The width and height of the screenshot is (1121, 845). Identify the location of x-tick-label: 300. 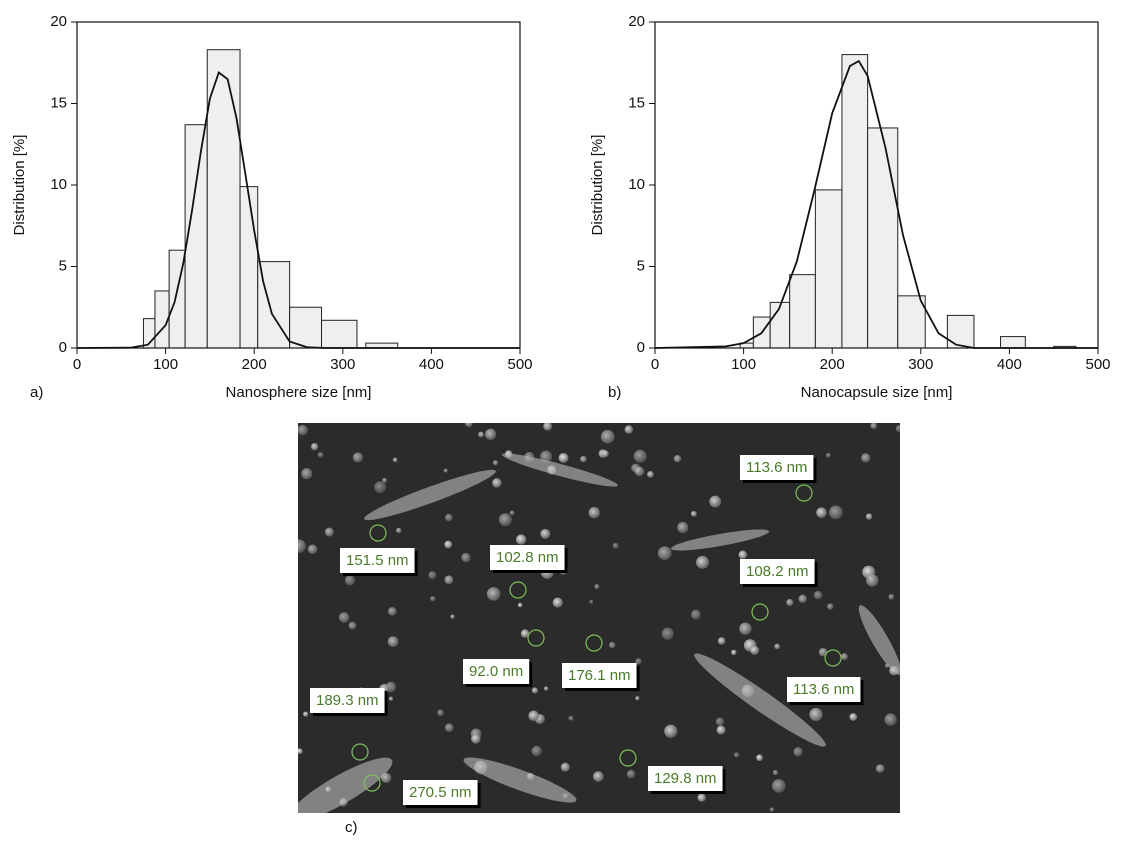
(920, 364).